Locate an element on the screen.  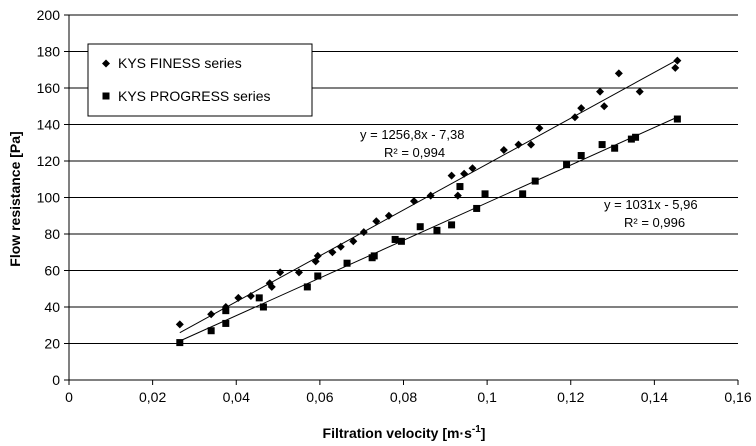
legend: KYS FINESS series KYS PROGRESS series is located at coordinates (200, 80).